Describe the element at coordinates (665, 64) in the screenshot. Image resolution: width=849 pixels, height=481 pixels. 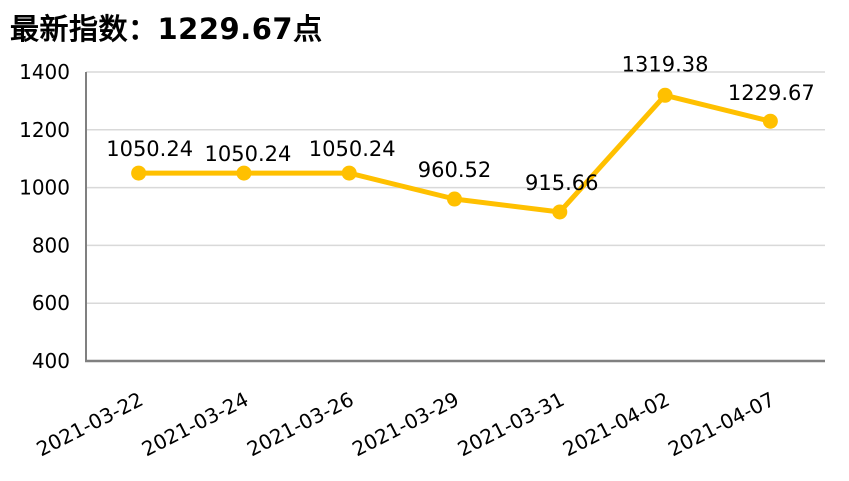
I see `data-point-label: 1319.38` at that location.